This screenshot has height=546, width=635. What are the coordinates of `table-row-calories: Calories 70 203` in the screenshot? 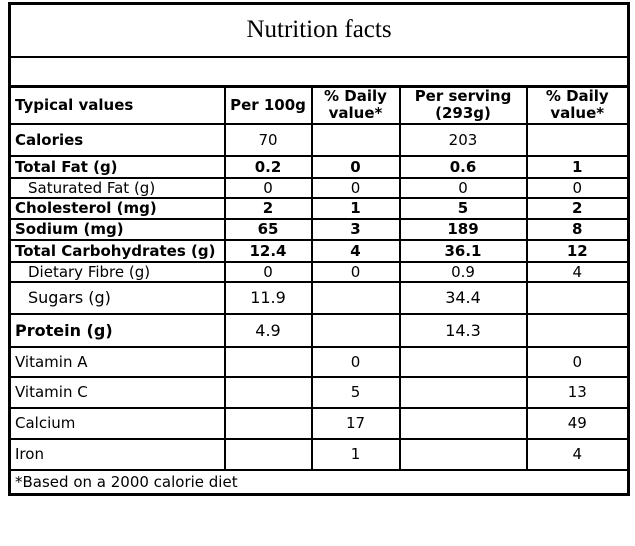 It's located at (319, 139).